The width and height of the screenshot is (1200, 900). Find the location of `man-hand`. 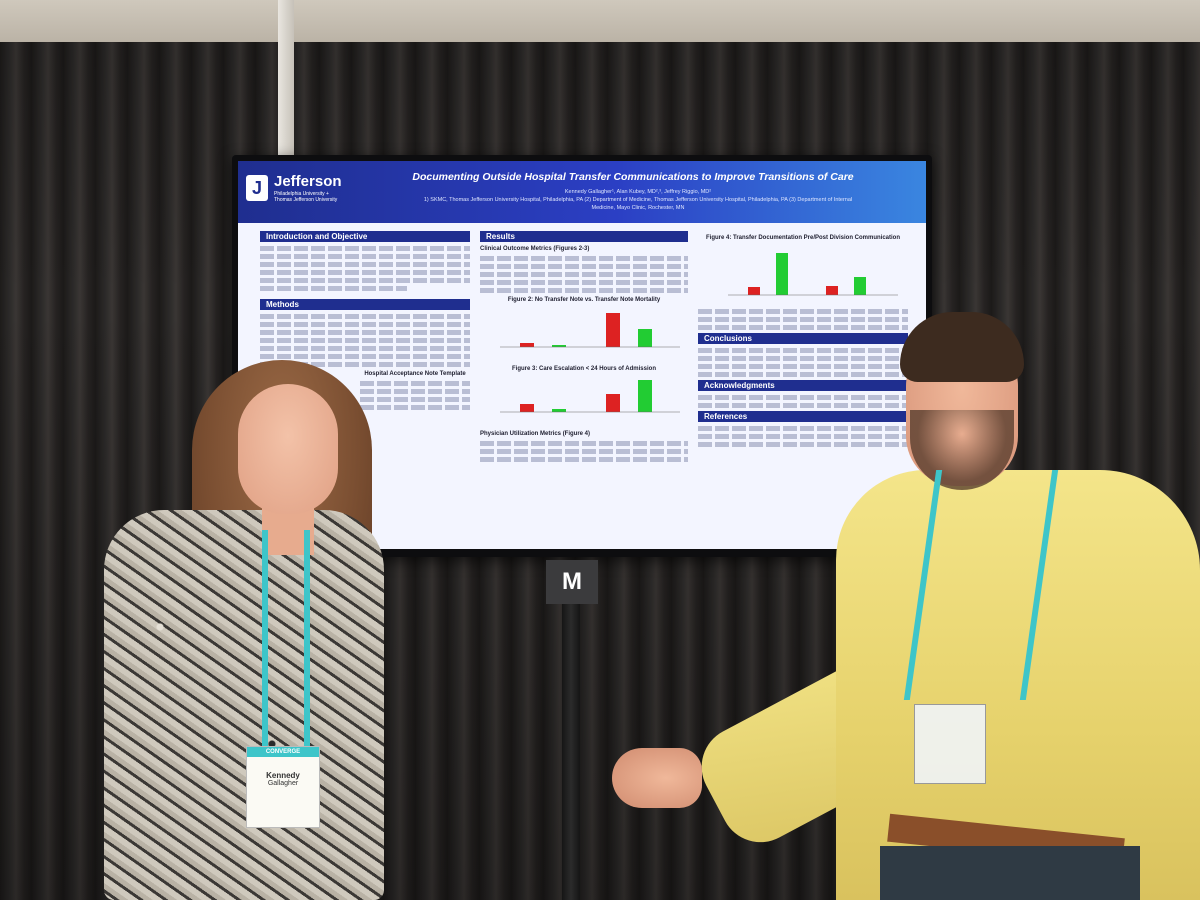

man-hand is located at coordinates (657, 778).